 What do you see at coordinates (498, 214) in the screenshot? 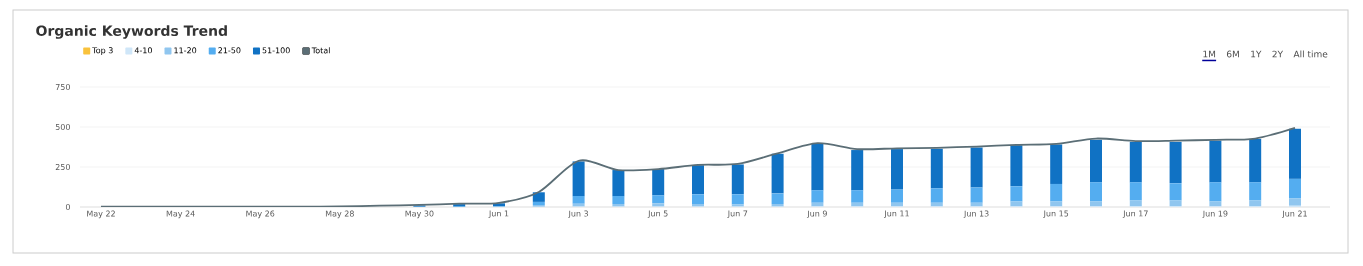
I see `x-tick-label: Jun 1` at bounding box center [498, 214].